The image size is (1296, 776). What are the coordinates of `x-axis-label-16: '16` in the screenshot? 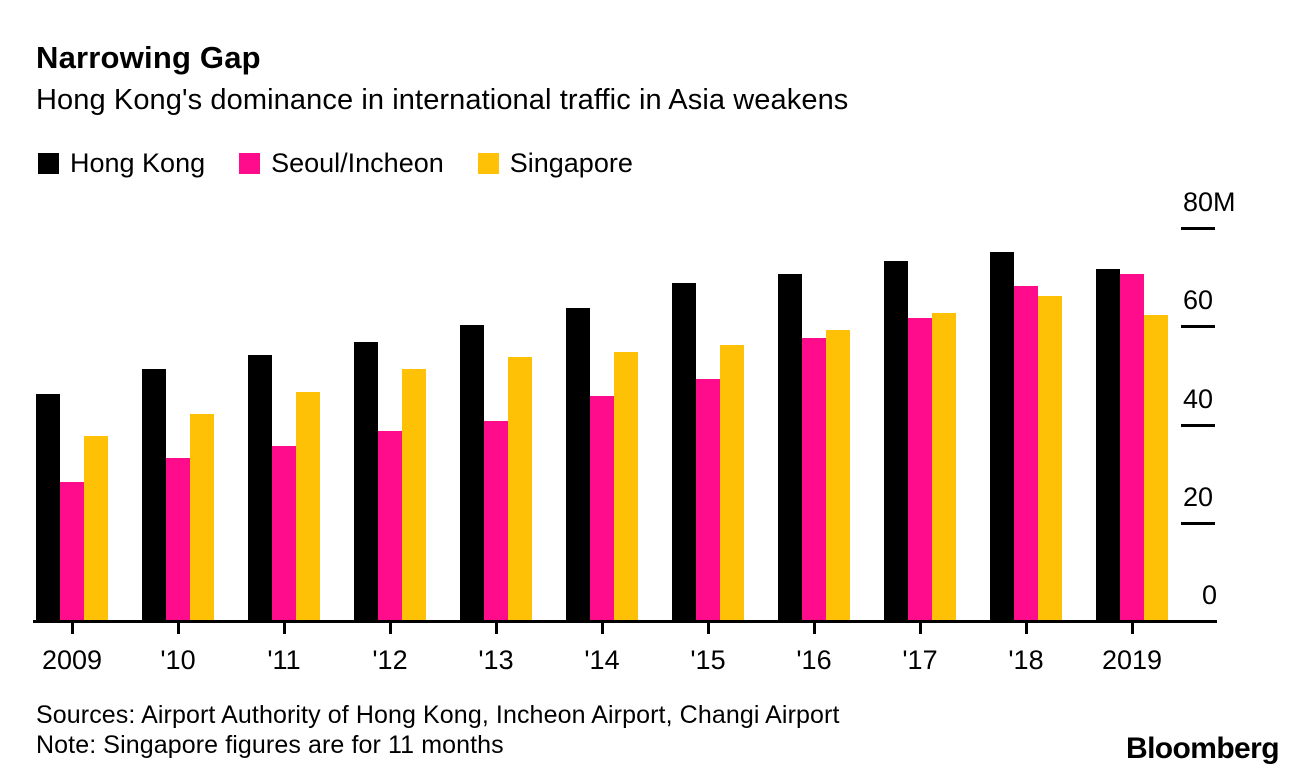 It's located at (814, 660).